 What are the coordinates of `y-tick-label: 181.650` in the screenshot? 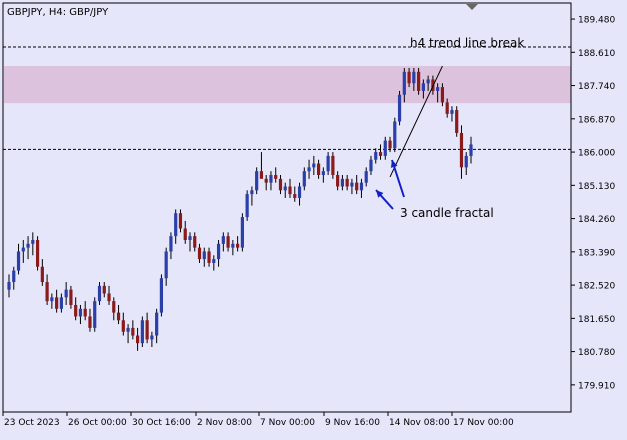 It's located at (596, 320).